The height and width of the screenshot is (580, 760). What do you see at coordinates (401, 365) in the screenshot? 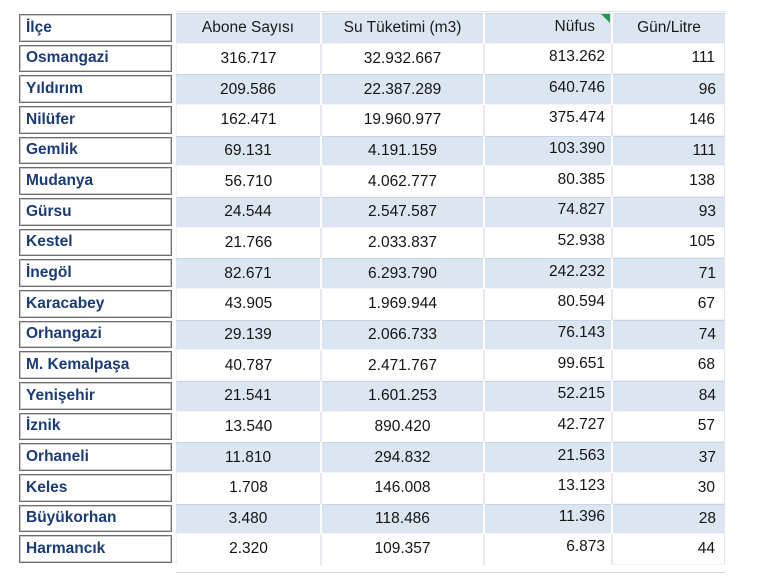
I see `cell-su-tuketimi: 2.471.767` at bounding box center [401, 365].